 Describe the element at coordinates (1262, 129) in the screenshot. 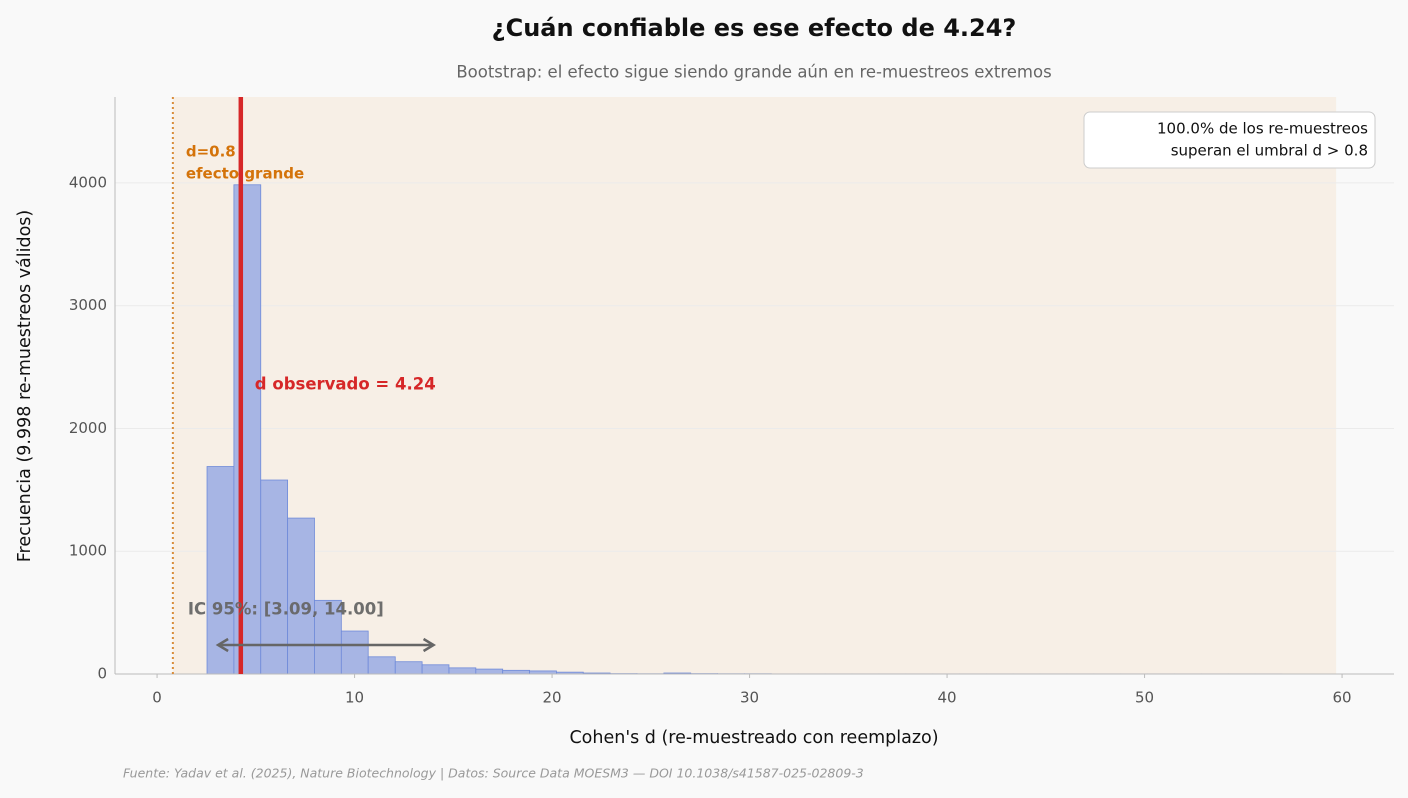

I see `summary-text: 100.0% de los re-muestreos` at that location.